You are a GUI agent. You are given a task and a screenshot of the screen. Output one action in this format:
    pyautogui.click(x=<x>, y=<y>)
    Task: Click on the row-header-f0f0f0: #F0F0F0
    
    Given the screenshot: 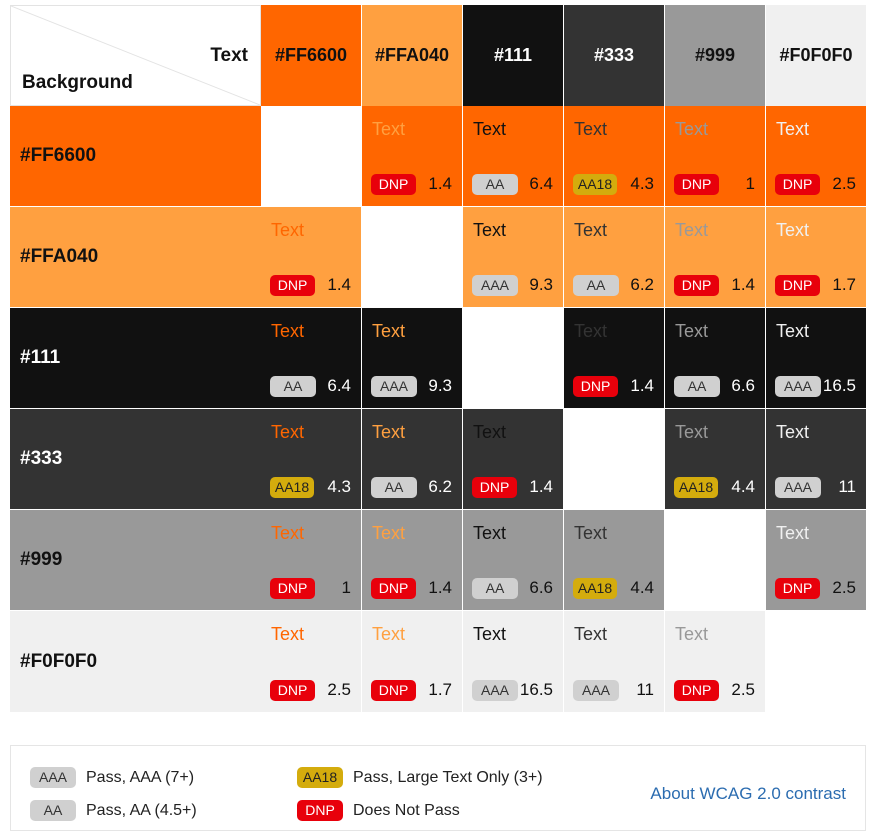 What is the action you would take?
    pyautogui.click(x=135, y=661)
    